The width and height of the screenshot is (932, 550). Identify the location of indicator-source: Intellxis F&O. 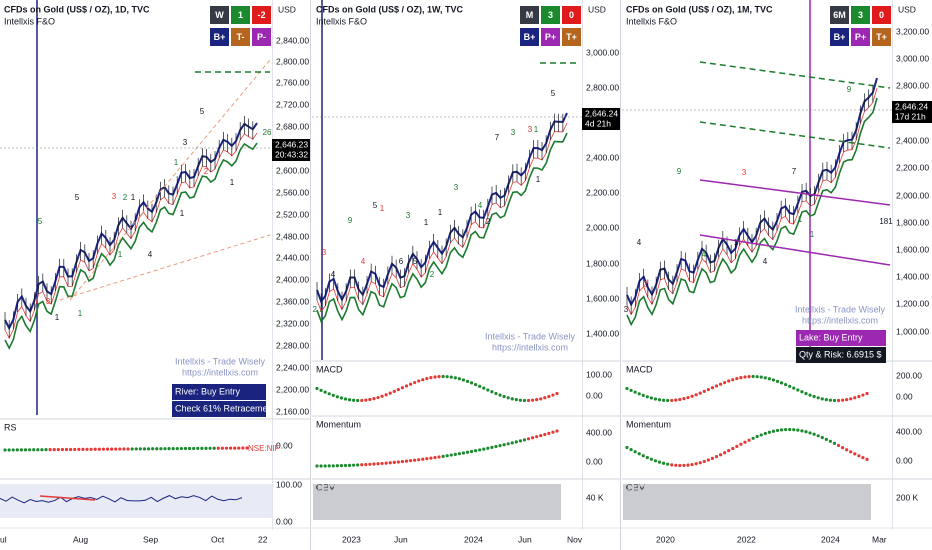
(341, 21).